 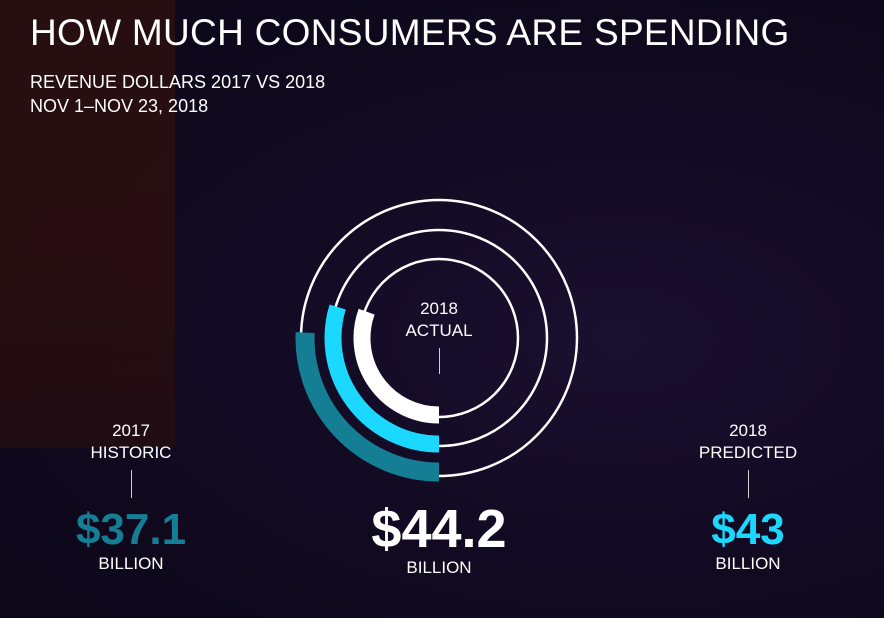 I want to click on arc-2018-predicted, so click(x=382, y=378).